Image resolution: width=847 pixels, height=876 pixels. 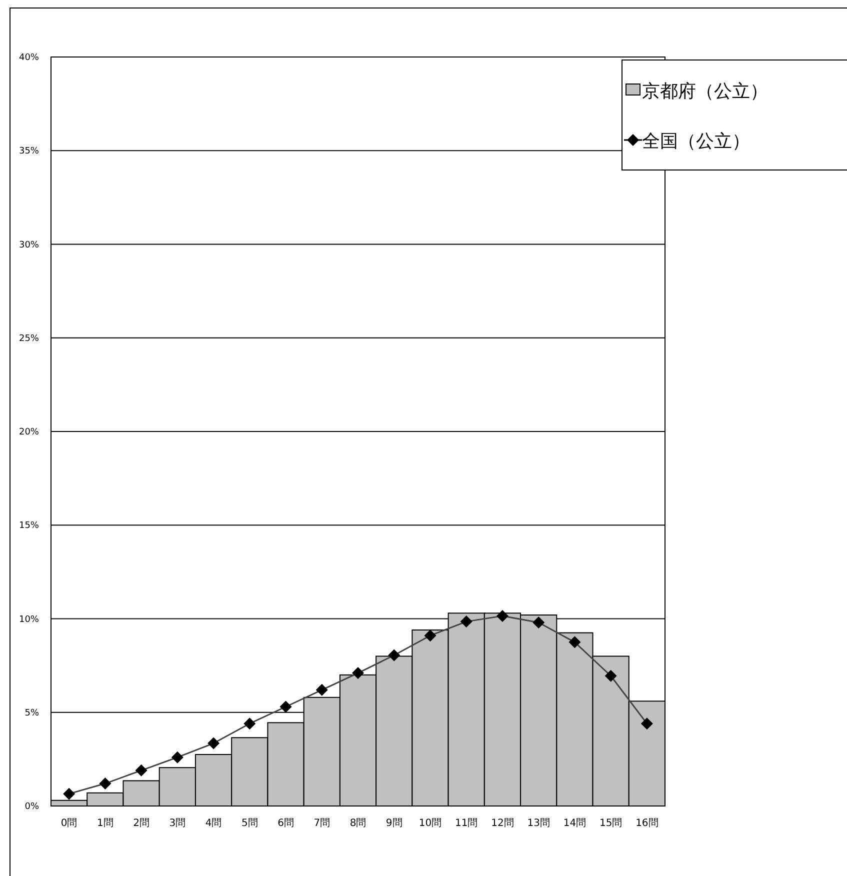 What do you see at coordinates (286, 823) in the screenshot?
I see `x-tick-label: 6問` at bounding box center [286, 823].